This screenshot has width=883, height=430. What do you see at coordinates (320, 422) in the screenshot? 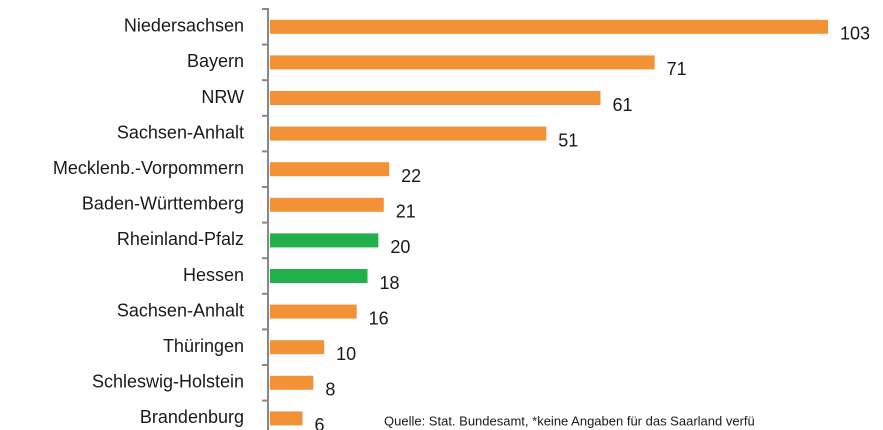
I see `value-label: 6` at bounding box center [320, 422].